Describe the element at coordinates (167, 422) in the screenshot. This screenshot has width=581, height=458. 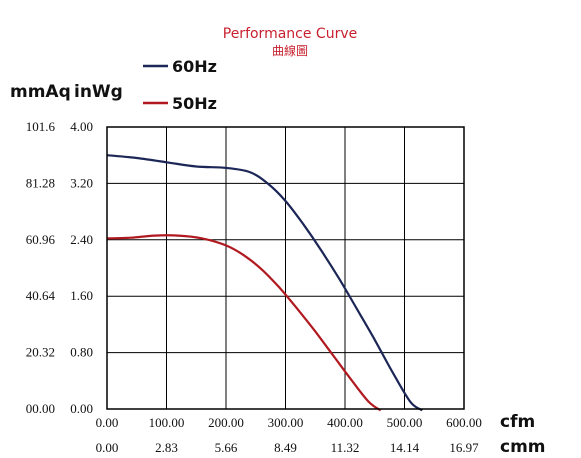
I see `x-tick-label-cfm: 100.00` at that location.